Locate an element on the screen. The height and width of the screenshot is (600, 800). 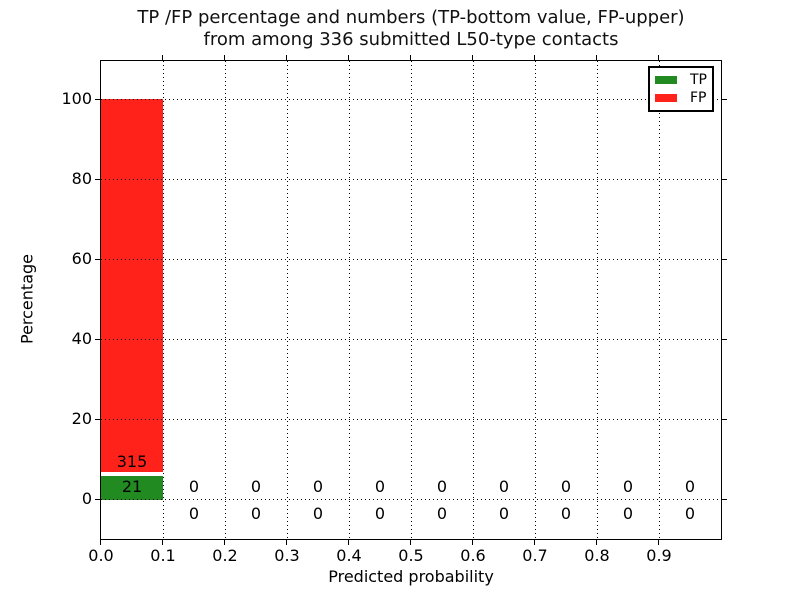
legend-entry-fp: FP is located at coordinates (681, 98).